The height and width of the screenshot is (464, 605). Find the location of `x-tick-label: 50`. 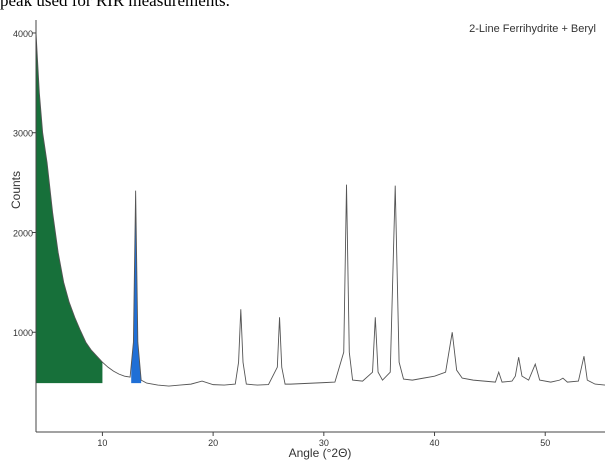

x-tick-label: 50 is located at coordinates (545, 443).